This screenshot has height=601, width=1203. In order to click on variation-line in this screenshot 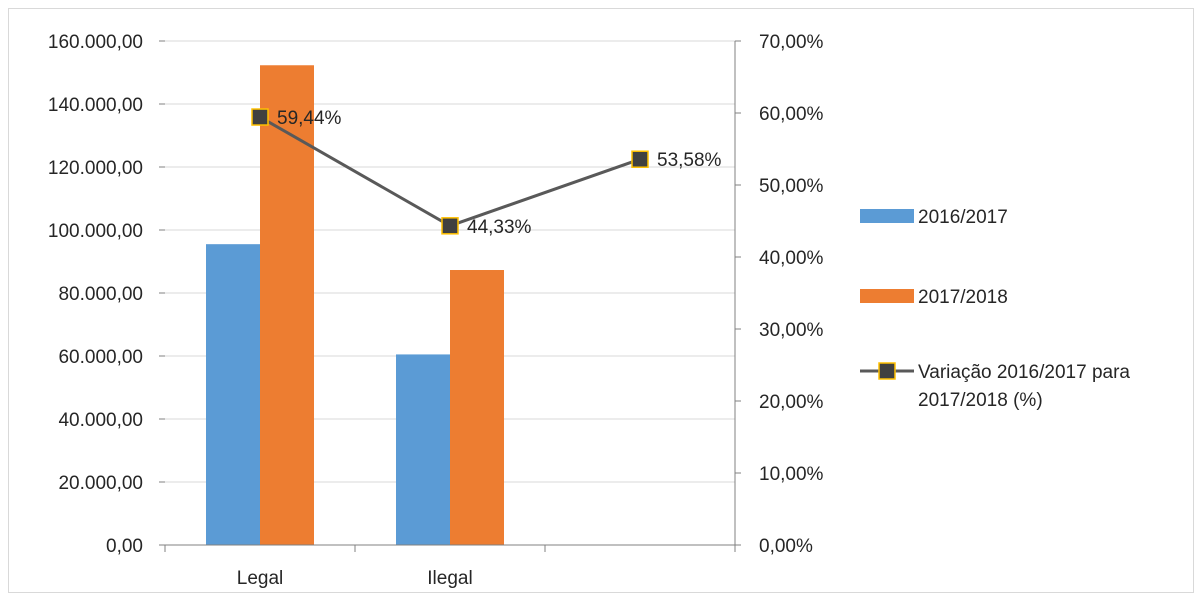, I will do `click(450, 171)`.